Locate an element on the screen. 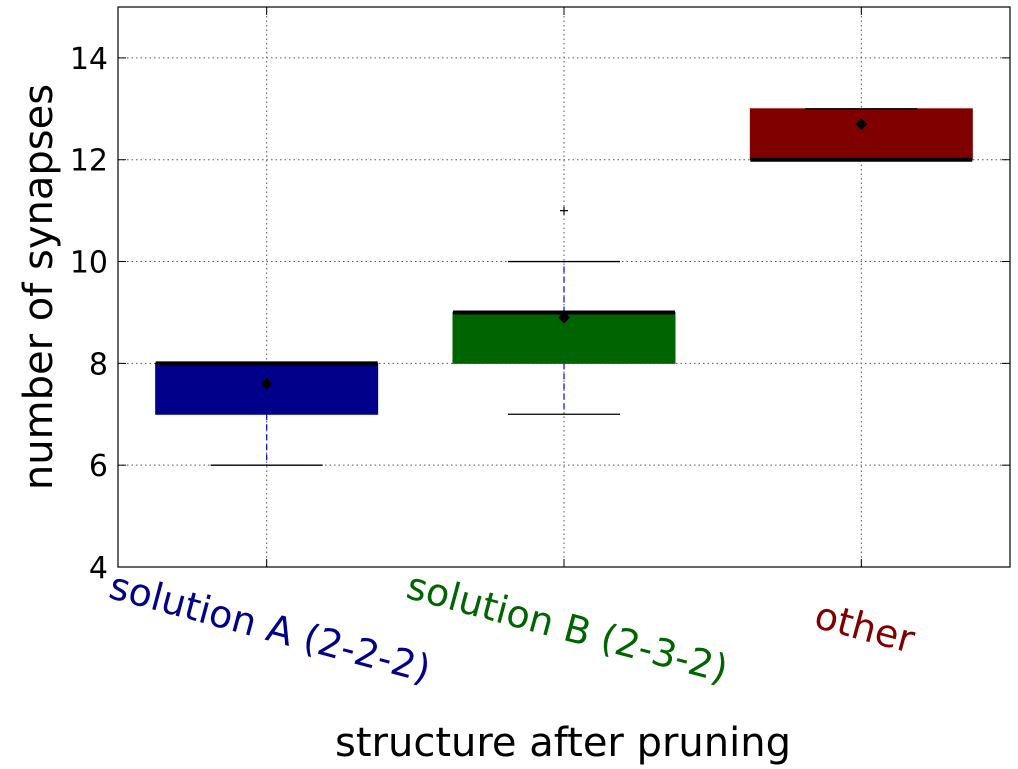 This screenshot has height=769, width=1018. y-axis-label: number of synapses is located at coordinates (39, 287).